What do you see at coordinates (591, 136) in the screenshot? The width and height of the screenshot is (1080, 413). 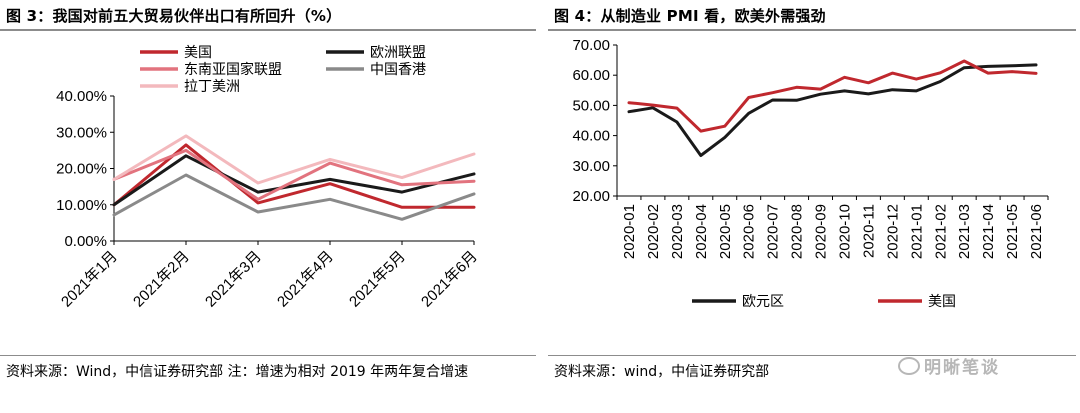 I see `right-y-tick-label: 40.00` at bounding box center [591, 136].